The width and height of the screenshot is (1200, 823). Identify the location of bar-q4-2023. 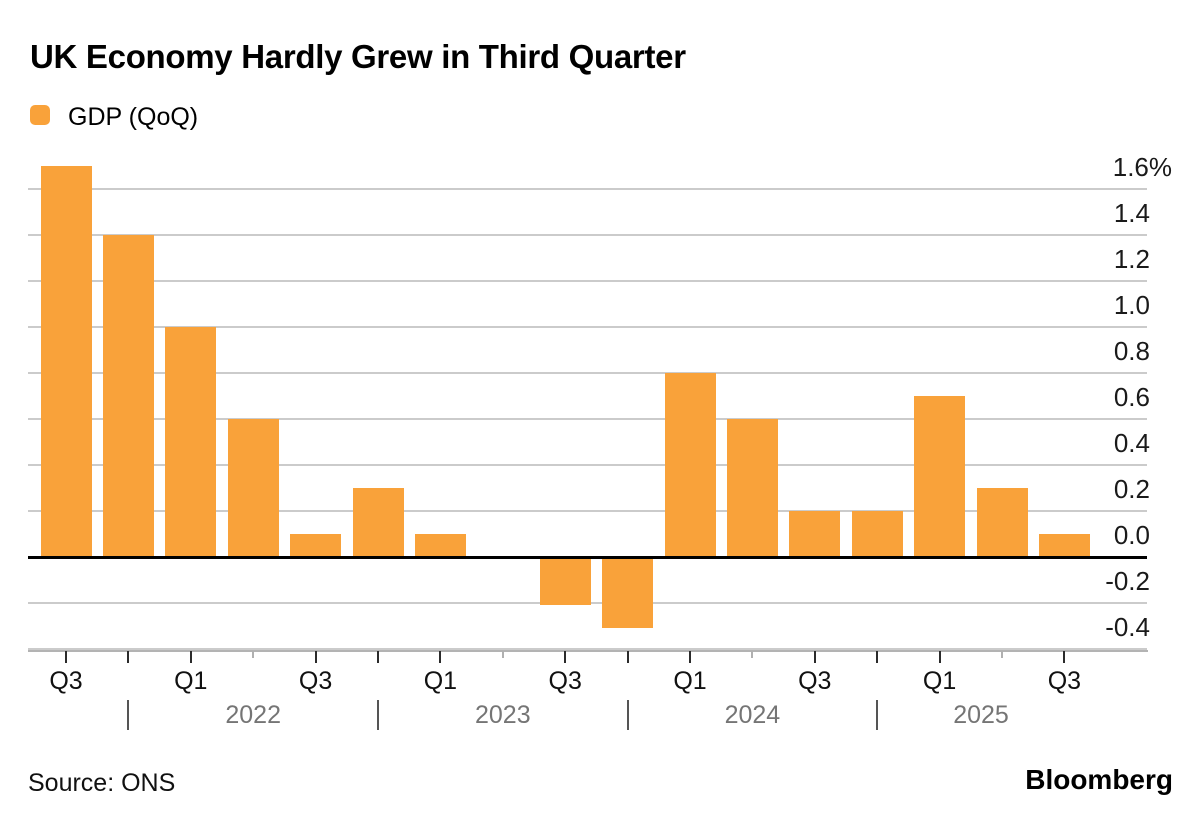
(628, 593).